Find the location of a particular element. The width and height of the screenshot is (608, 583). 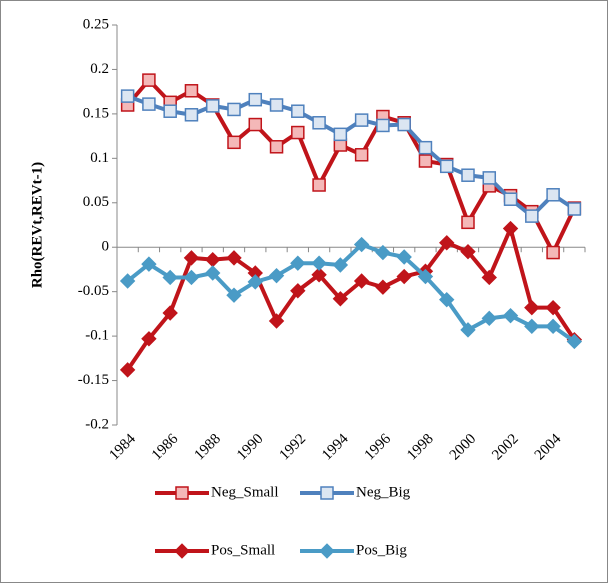

y-tick-label: -0.1 is located at coordinates (97, 336).